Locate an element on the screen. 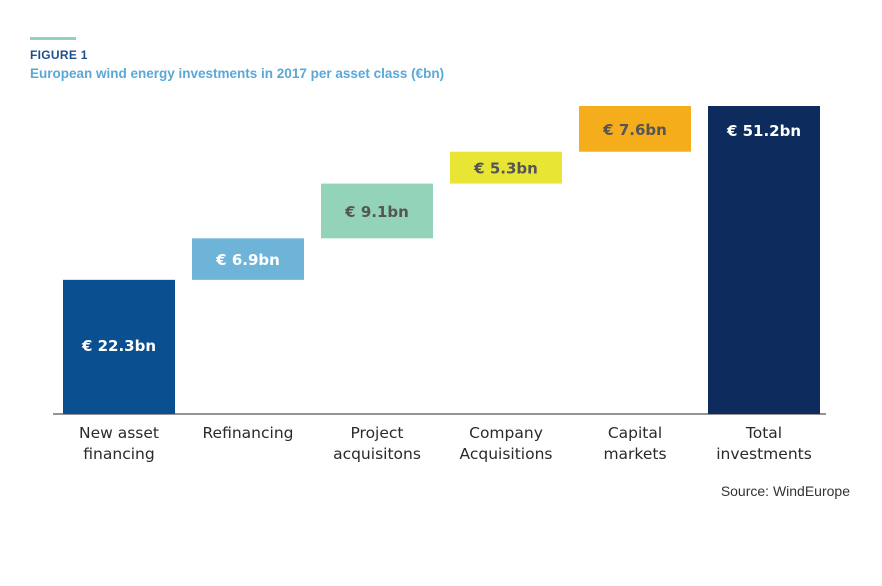 The width and height of the screenshot is (882, 586). category-label-line: markets is located at coordinates (634, 454).